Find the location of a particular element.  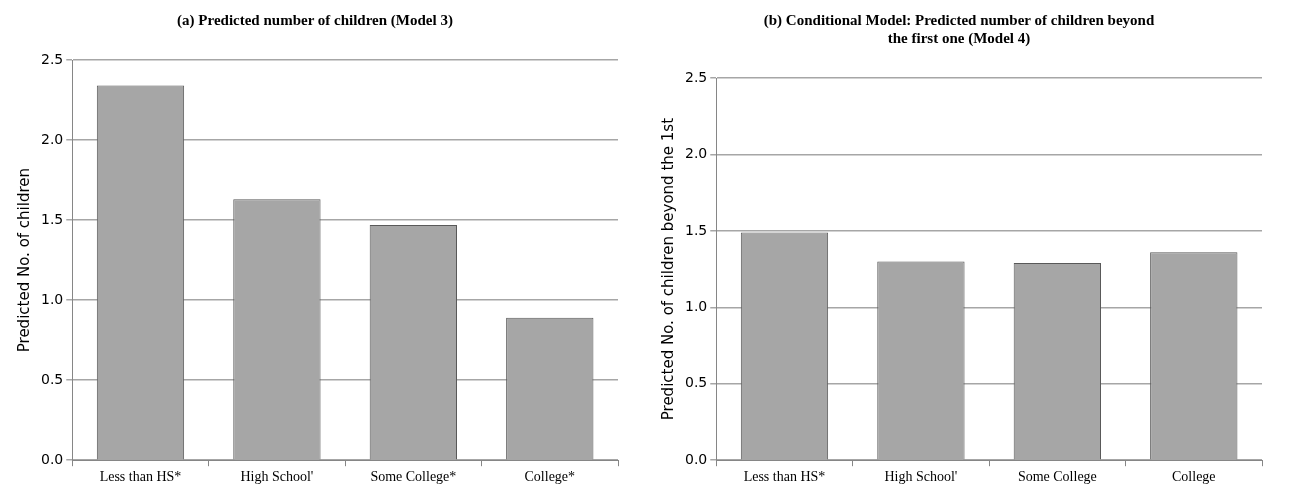

y-axis-title: Predicted No. of children beyond the 1st is located at coordinates (667, 269).